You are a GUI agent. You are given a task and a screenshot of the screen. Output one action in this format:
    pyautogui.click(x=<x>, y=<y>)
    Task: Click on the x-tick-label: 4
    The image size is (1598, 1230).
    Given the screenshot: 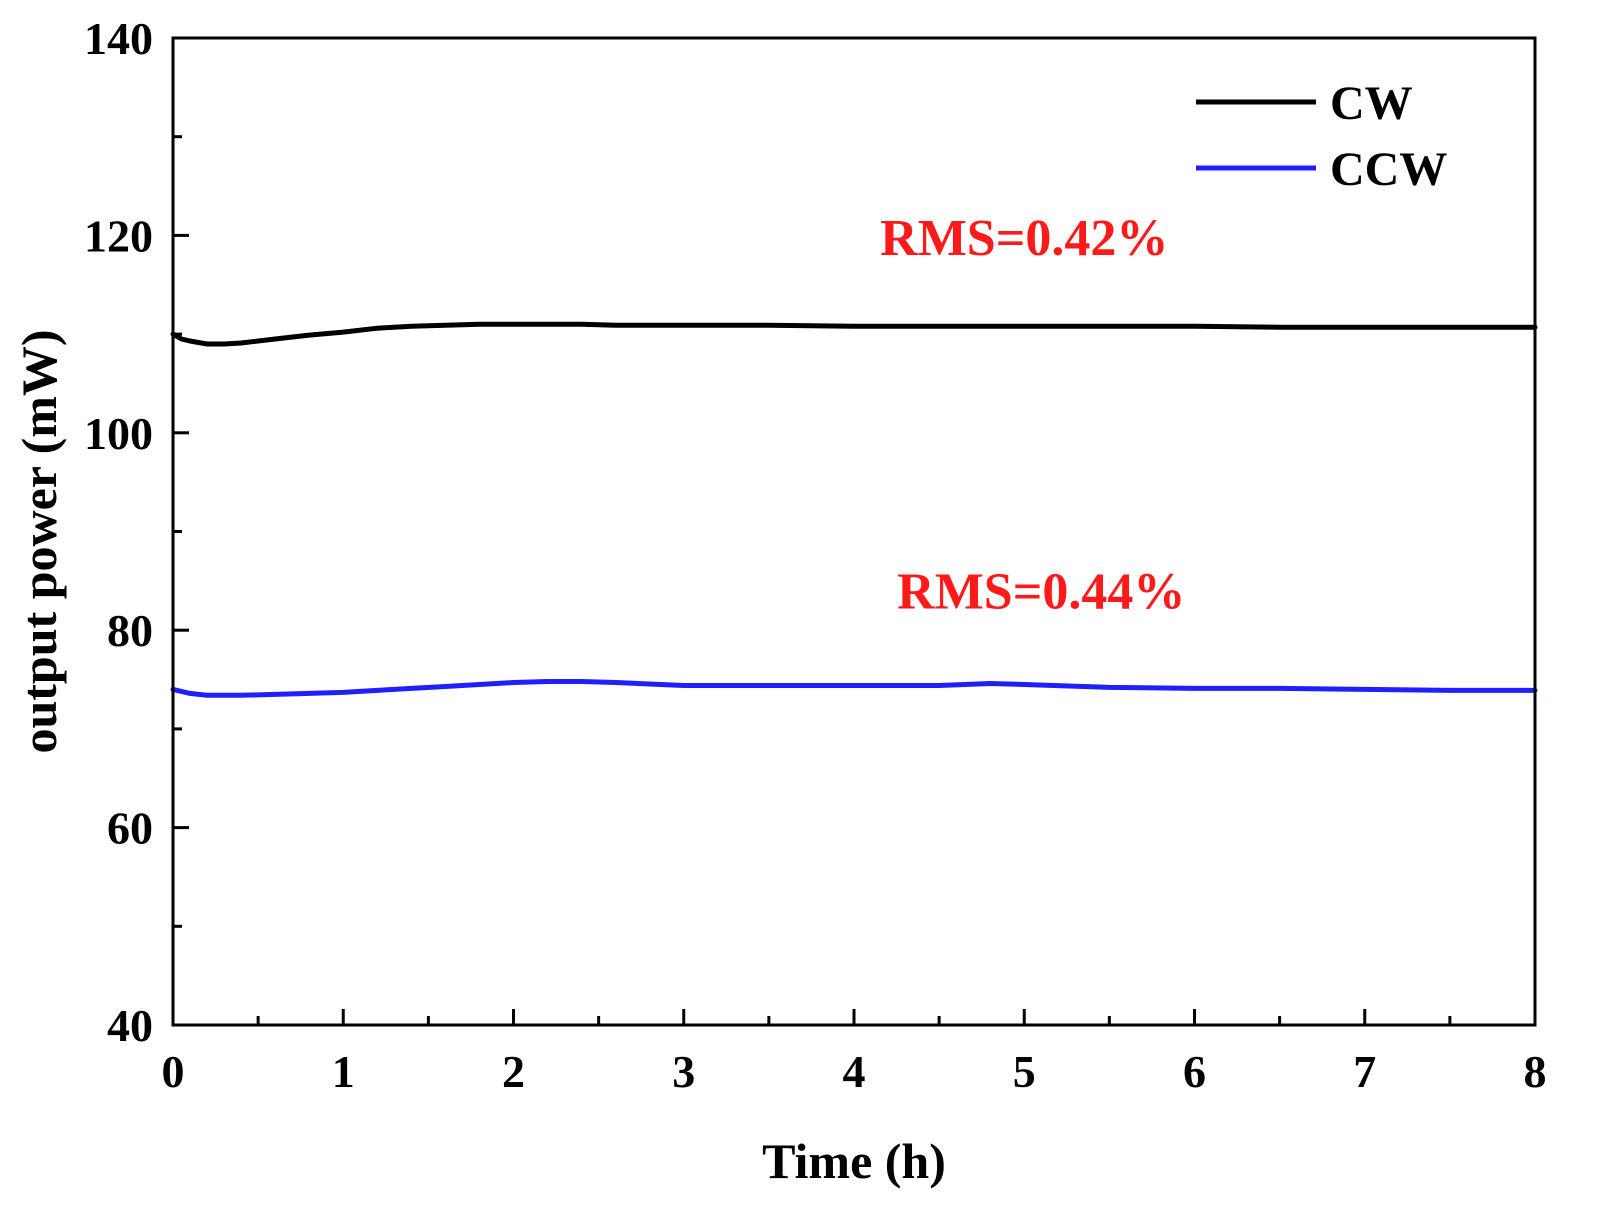 What is the action you would take?
    pyautogui.click(x=854, y=1071)
    